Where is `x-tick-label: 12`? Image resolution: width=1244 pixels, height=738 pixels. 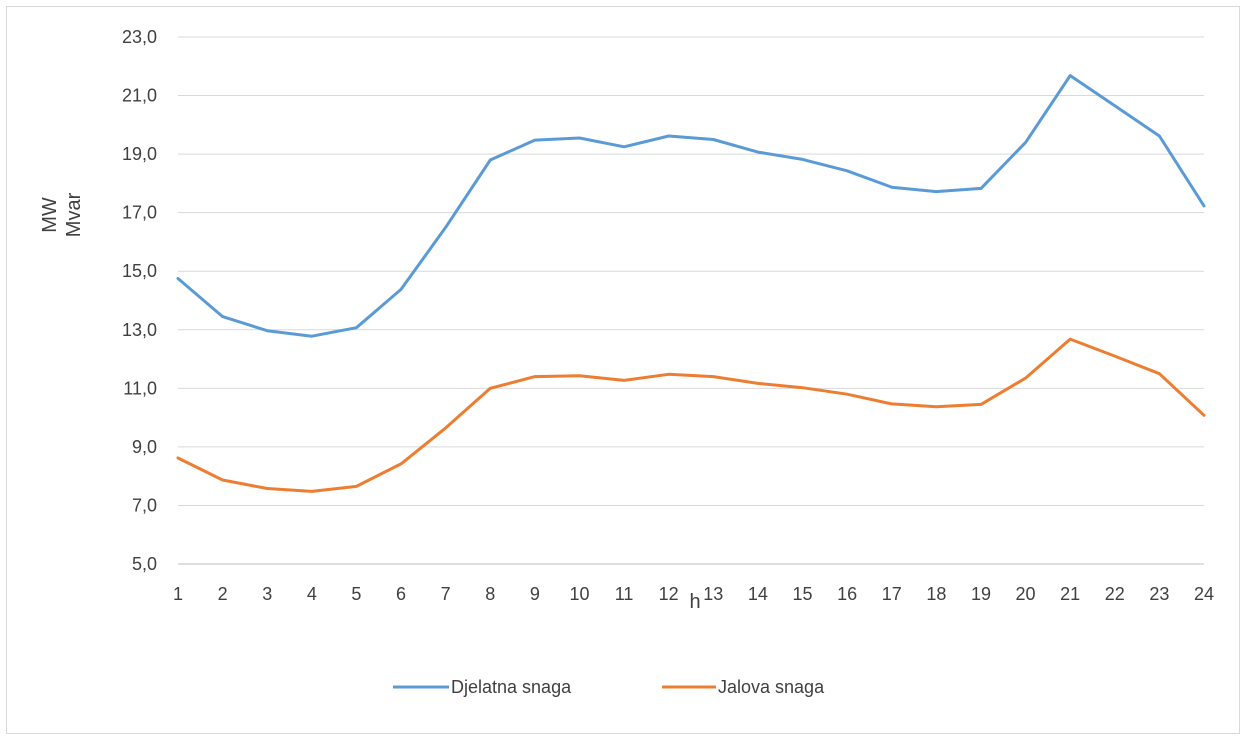 x-tick-label: 12 is located at coordinates (669, 594).